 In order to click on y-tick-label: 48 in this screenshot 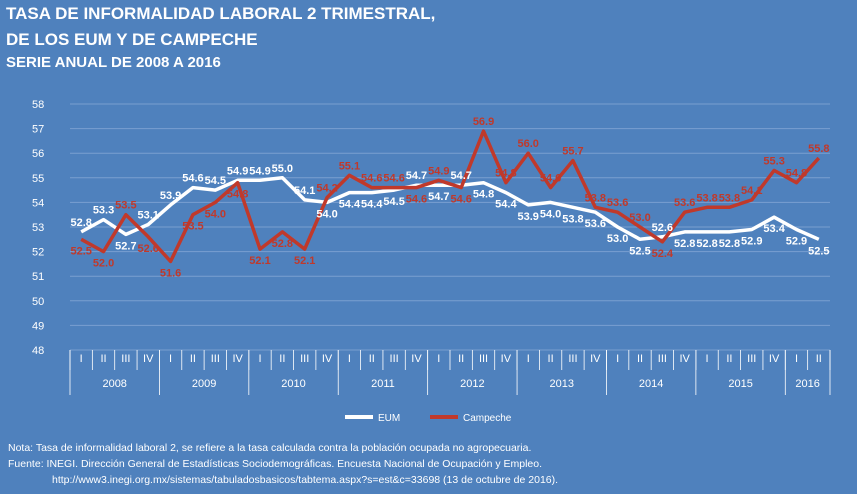, I will do `click(38, 351)`.